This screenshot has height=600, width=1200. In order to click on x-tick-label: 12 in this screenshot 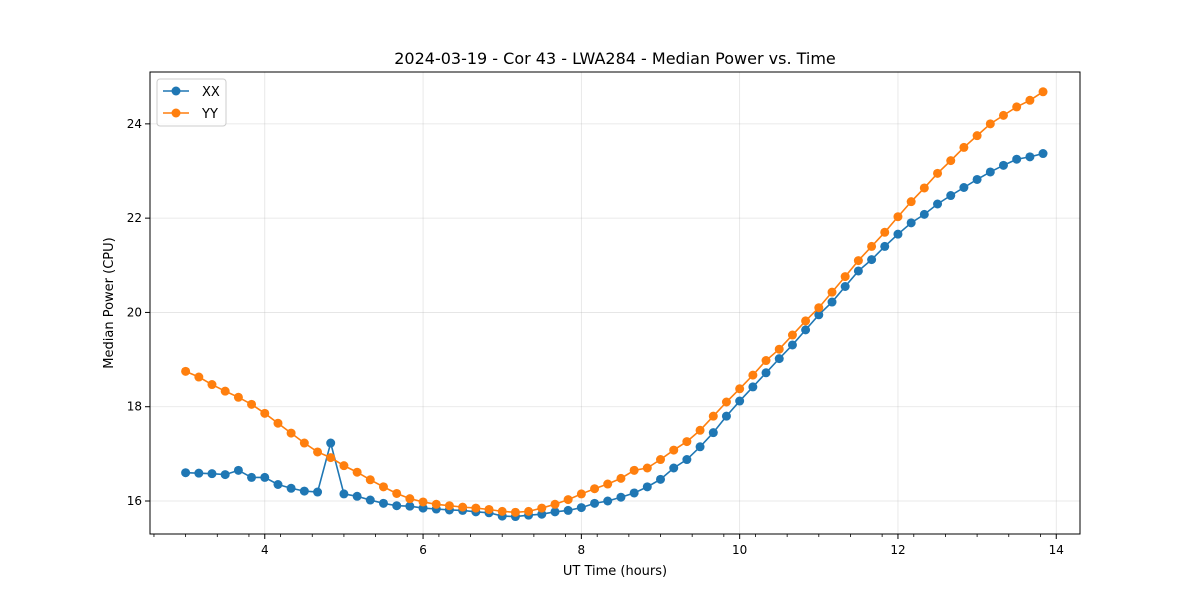, I will do `click(897, 550)`.